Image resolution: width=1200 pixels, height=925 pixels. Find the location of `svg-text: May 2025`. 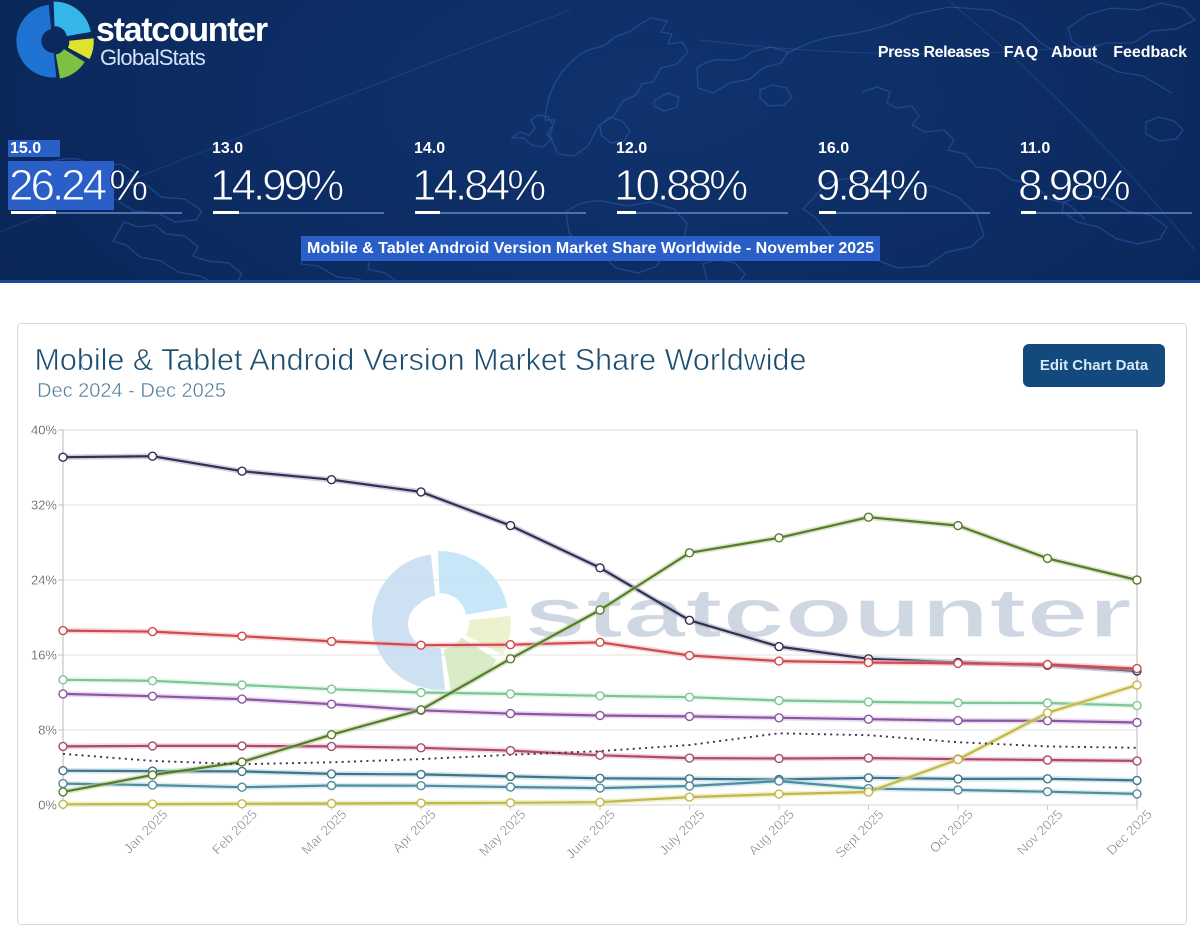

svg-text: May 2025 is located at coordinates (502, 833).